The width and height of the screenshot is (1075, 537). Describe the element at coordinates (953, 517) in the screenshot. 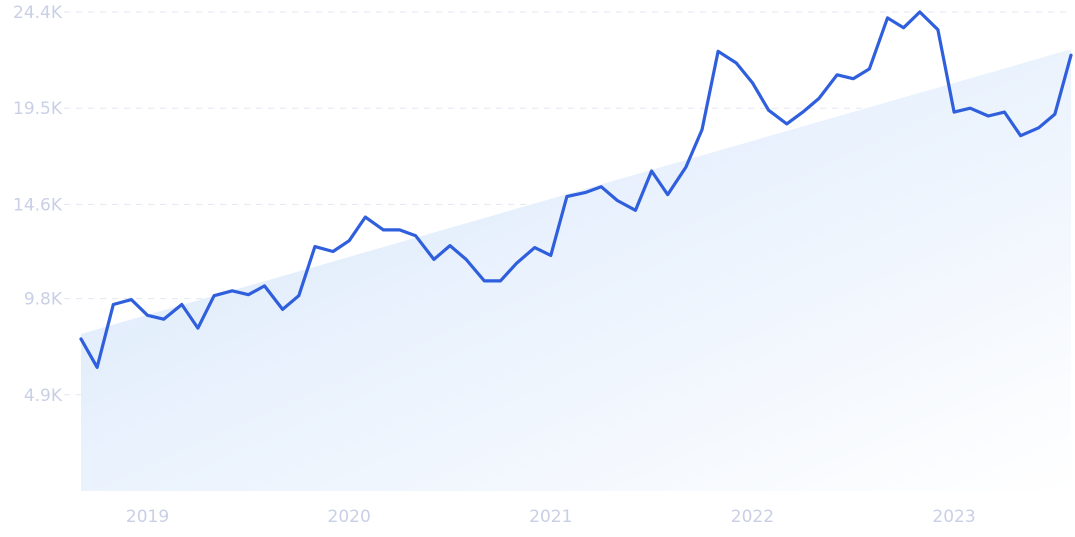

I see `x-tick-label: 2023` at that location.